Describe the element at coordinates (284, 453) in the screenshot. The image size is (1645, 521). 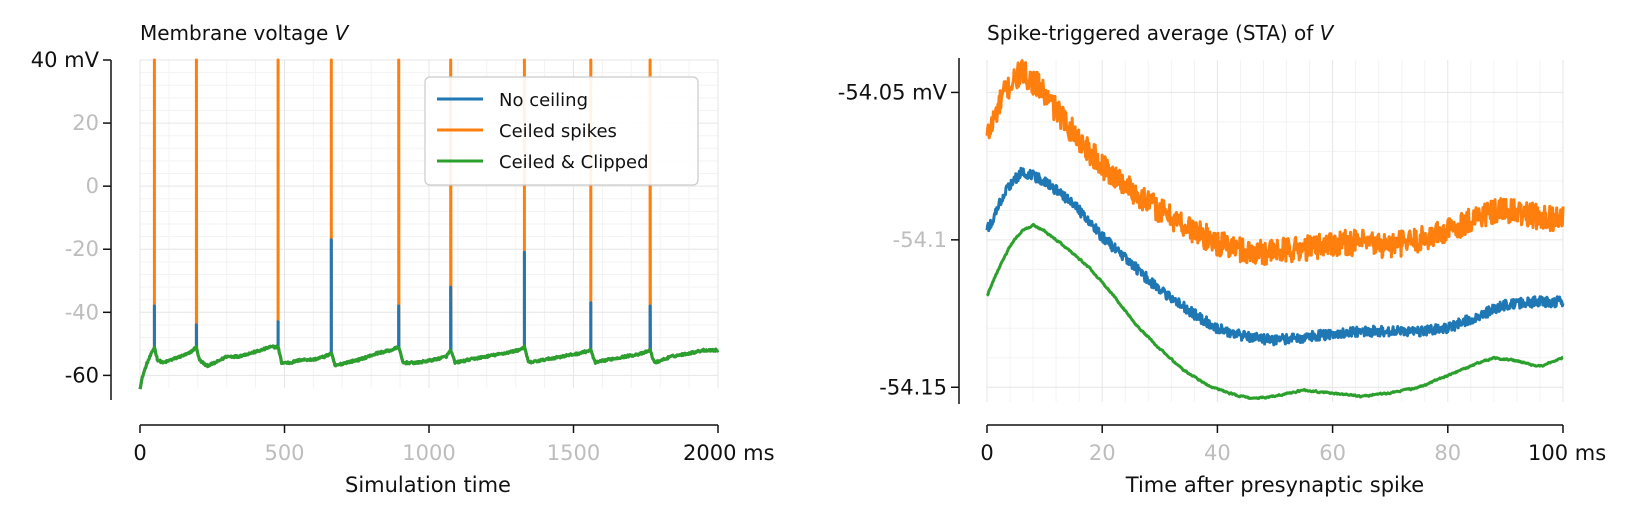
I see `x-tick-label: 500` at that location.